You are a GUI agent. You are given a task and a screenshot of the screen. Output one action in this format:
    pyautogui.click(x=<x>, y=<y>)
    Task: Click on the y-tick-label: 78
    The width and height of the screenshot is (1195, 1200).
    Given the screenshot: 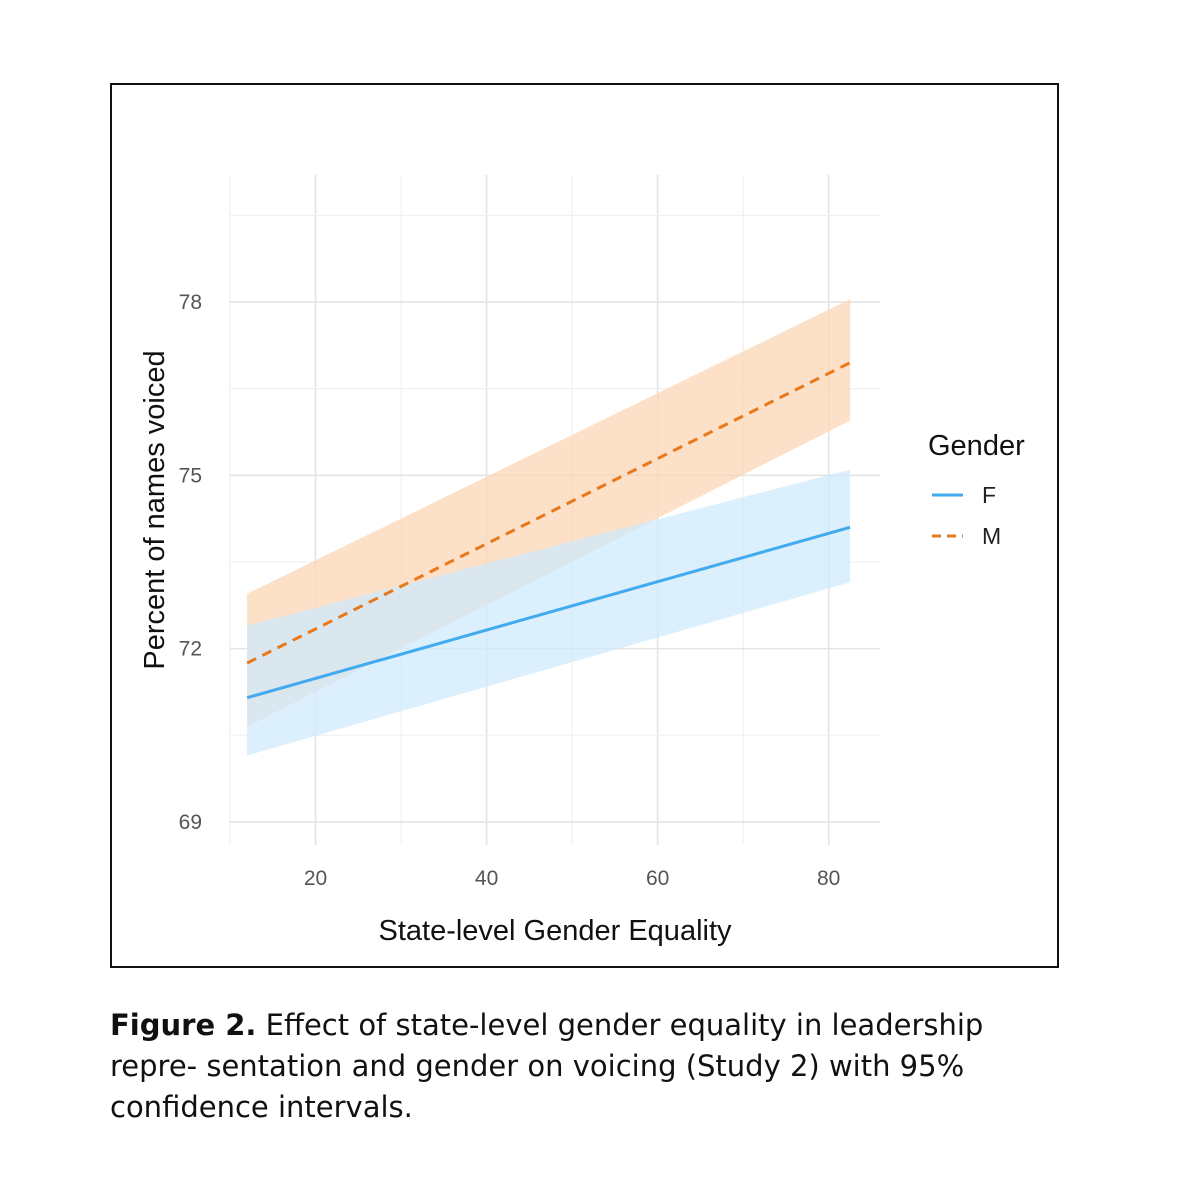 What is the action you would take?
    pyautogui.click(x=190, y=302)
    